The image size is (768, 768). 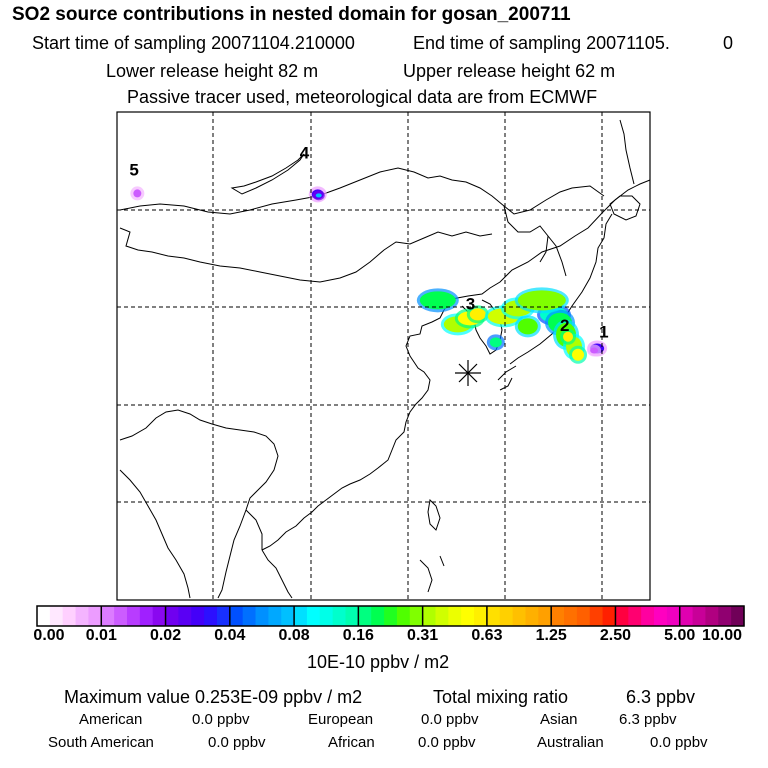 What do you see at coordinates (541, 43) in the screenshot?
I see `end-time-label: End time of sampling 20071105.` at bounding box center [541, 43].